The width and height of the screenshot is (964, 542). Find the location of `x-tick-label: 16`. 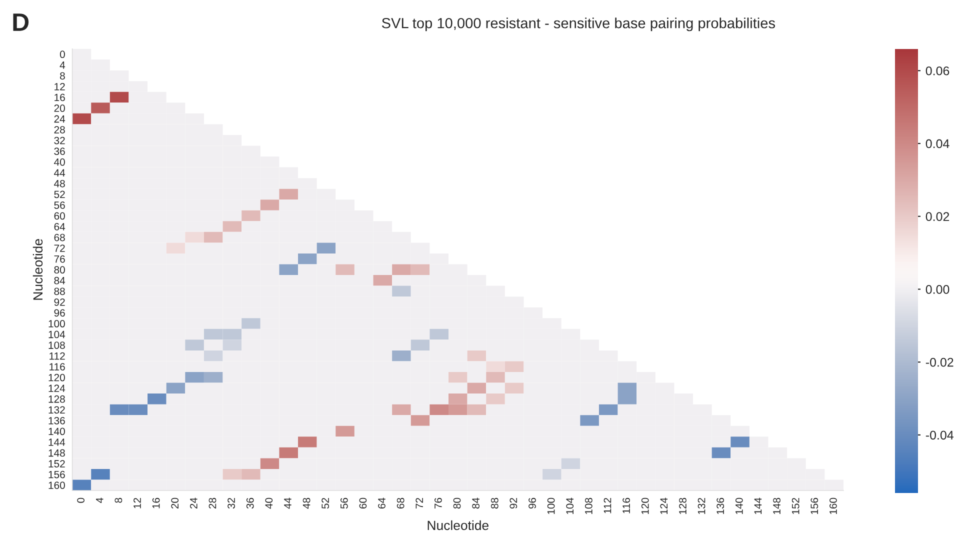

x-tick-label: 16 is located at coordinates (156, 503).